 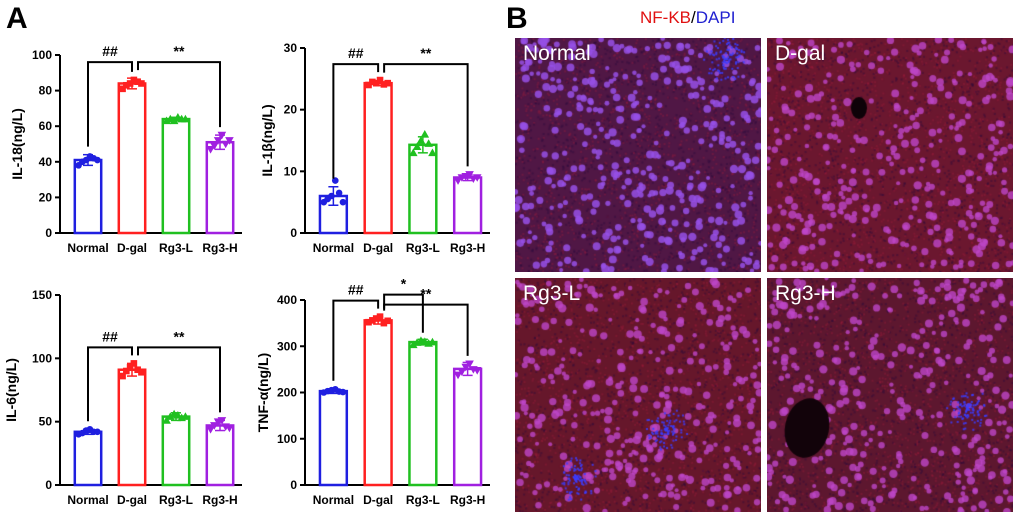 What do you see at coordinates (46, 422) in the screenshot?
I see `y-tick-label: 50` at bounding box center [46, 422].